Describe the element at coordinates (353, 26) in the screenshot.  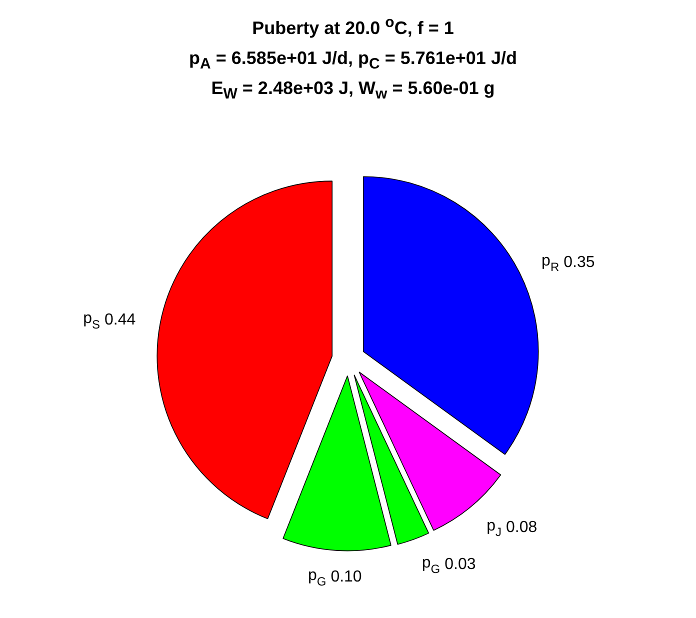
I see `chart-title: Puberty at 20.0 $^{o}$C, f = 1` at that location.